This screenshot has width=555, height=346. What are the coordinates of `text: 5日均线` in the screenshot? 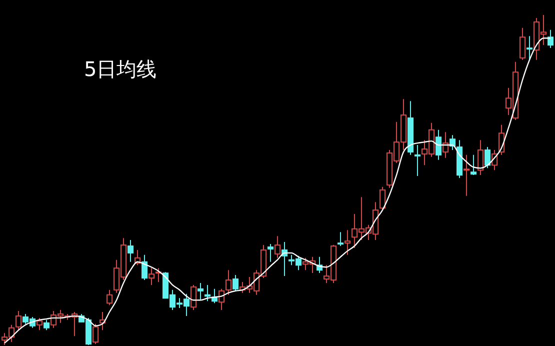 It's located at (120, 69).